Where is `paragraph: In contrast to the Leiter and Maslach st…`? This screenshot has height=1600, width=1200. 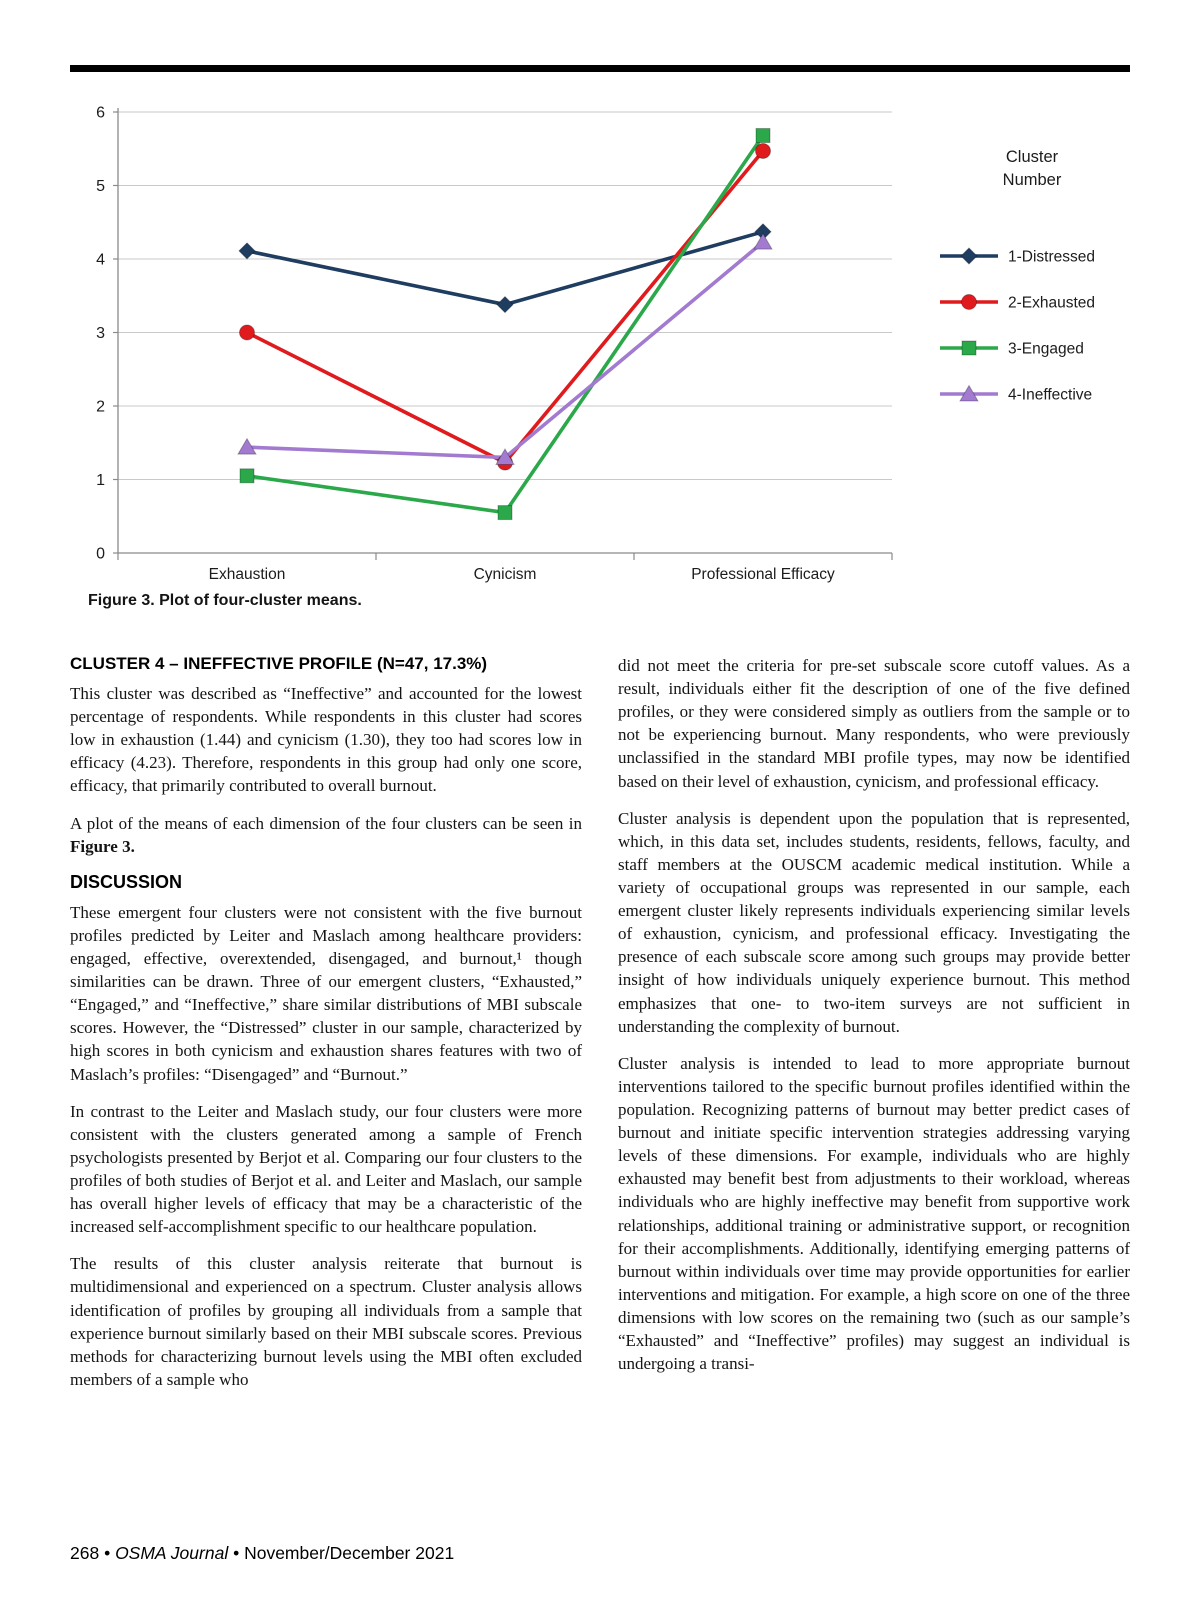 paragraph: In contrast to the Leiter and Maslach st… is located at coordinates (326, 1169).